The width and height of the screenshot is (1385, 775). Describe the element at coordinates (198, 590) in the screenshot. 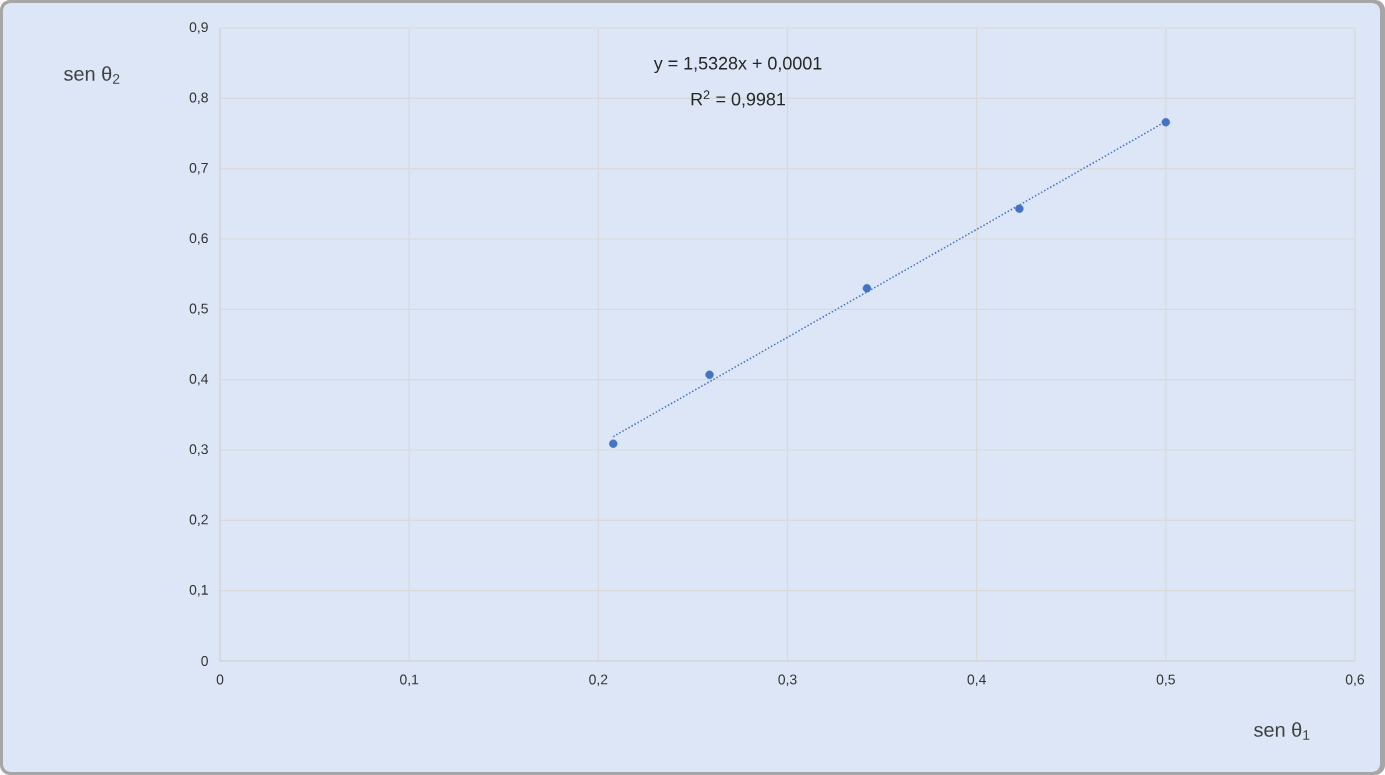

I see `y-tick-label: 0,1` at that location.